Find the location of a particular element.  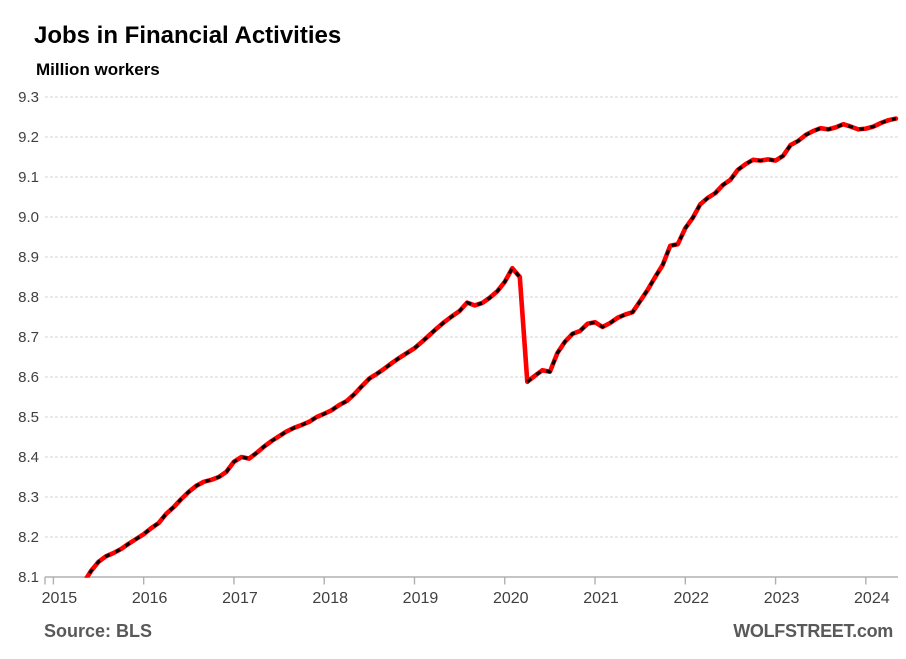

x-tick-label: 2022 is located at coordinates (691, 598).